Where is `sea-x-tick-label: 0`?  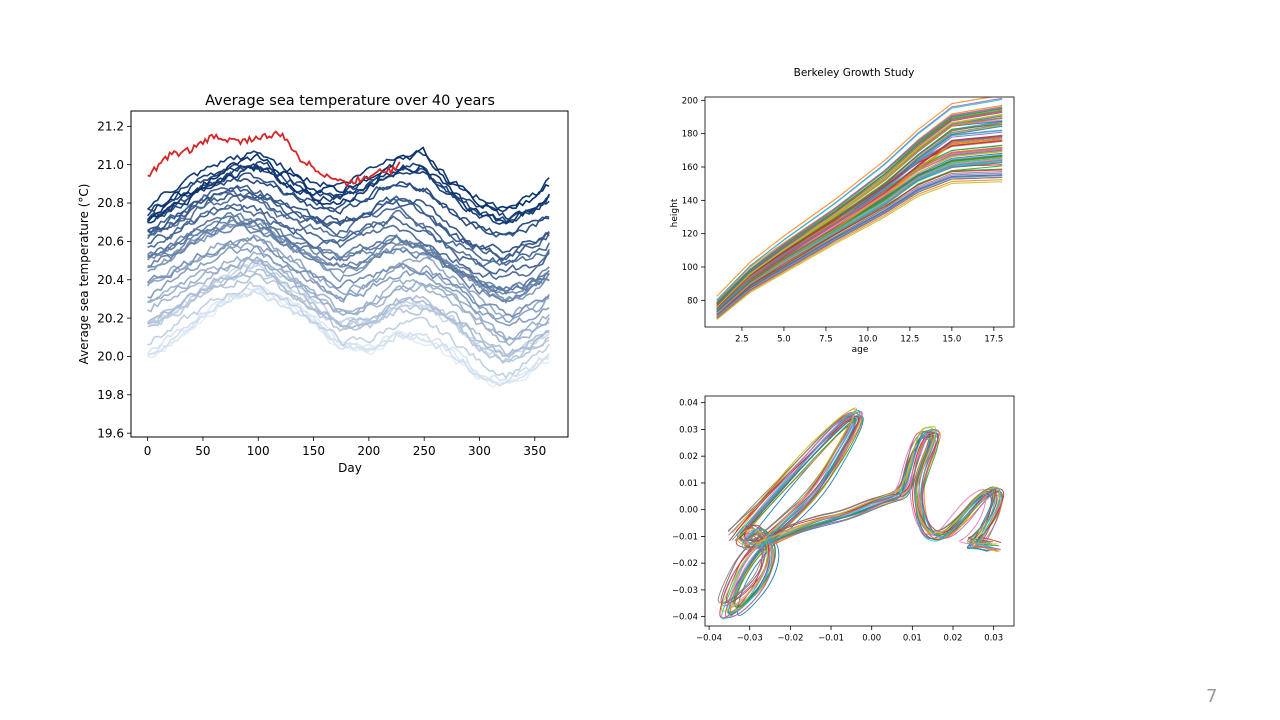
sea-x-tick-label: 0 is located at coordinates (148, 451).